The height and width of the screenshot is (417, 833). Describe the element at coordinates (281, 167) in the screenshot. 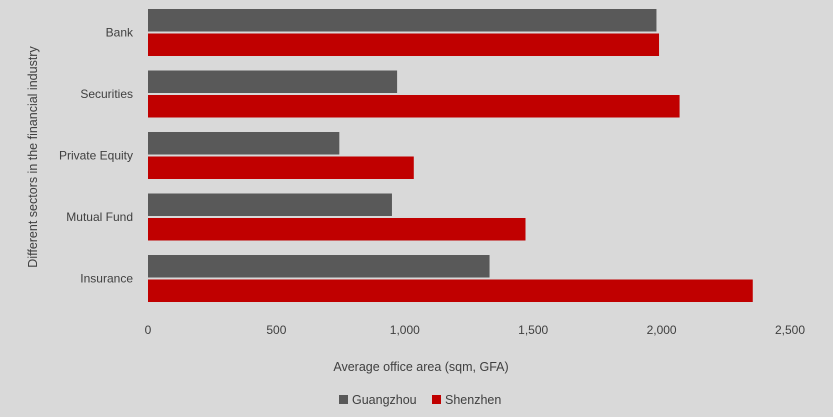

I see `bar-shenzhen-private-equity` at that location.